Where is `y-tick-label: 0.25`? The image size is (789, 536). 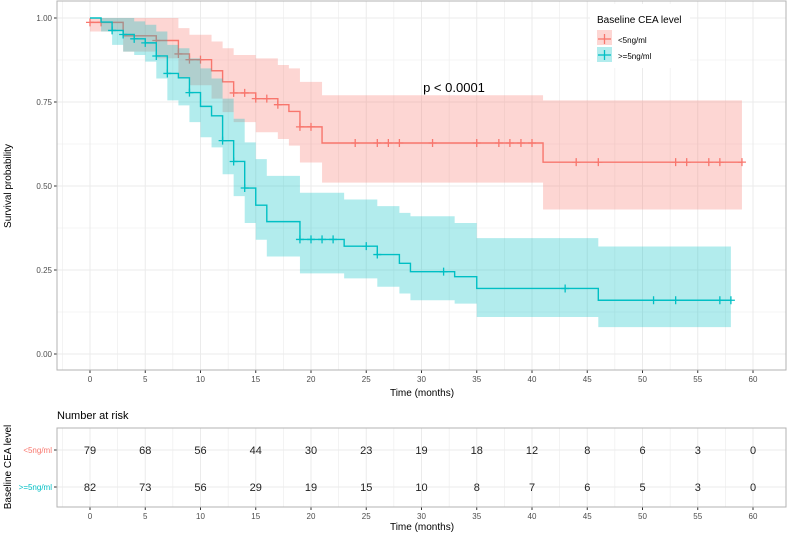
y-tick-label: 0.25 is located at coordinates (44, 270).